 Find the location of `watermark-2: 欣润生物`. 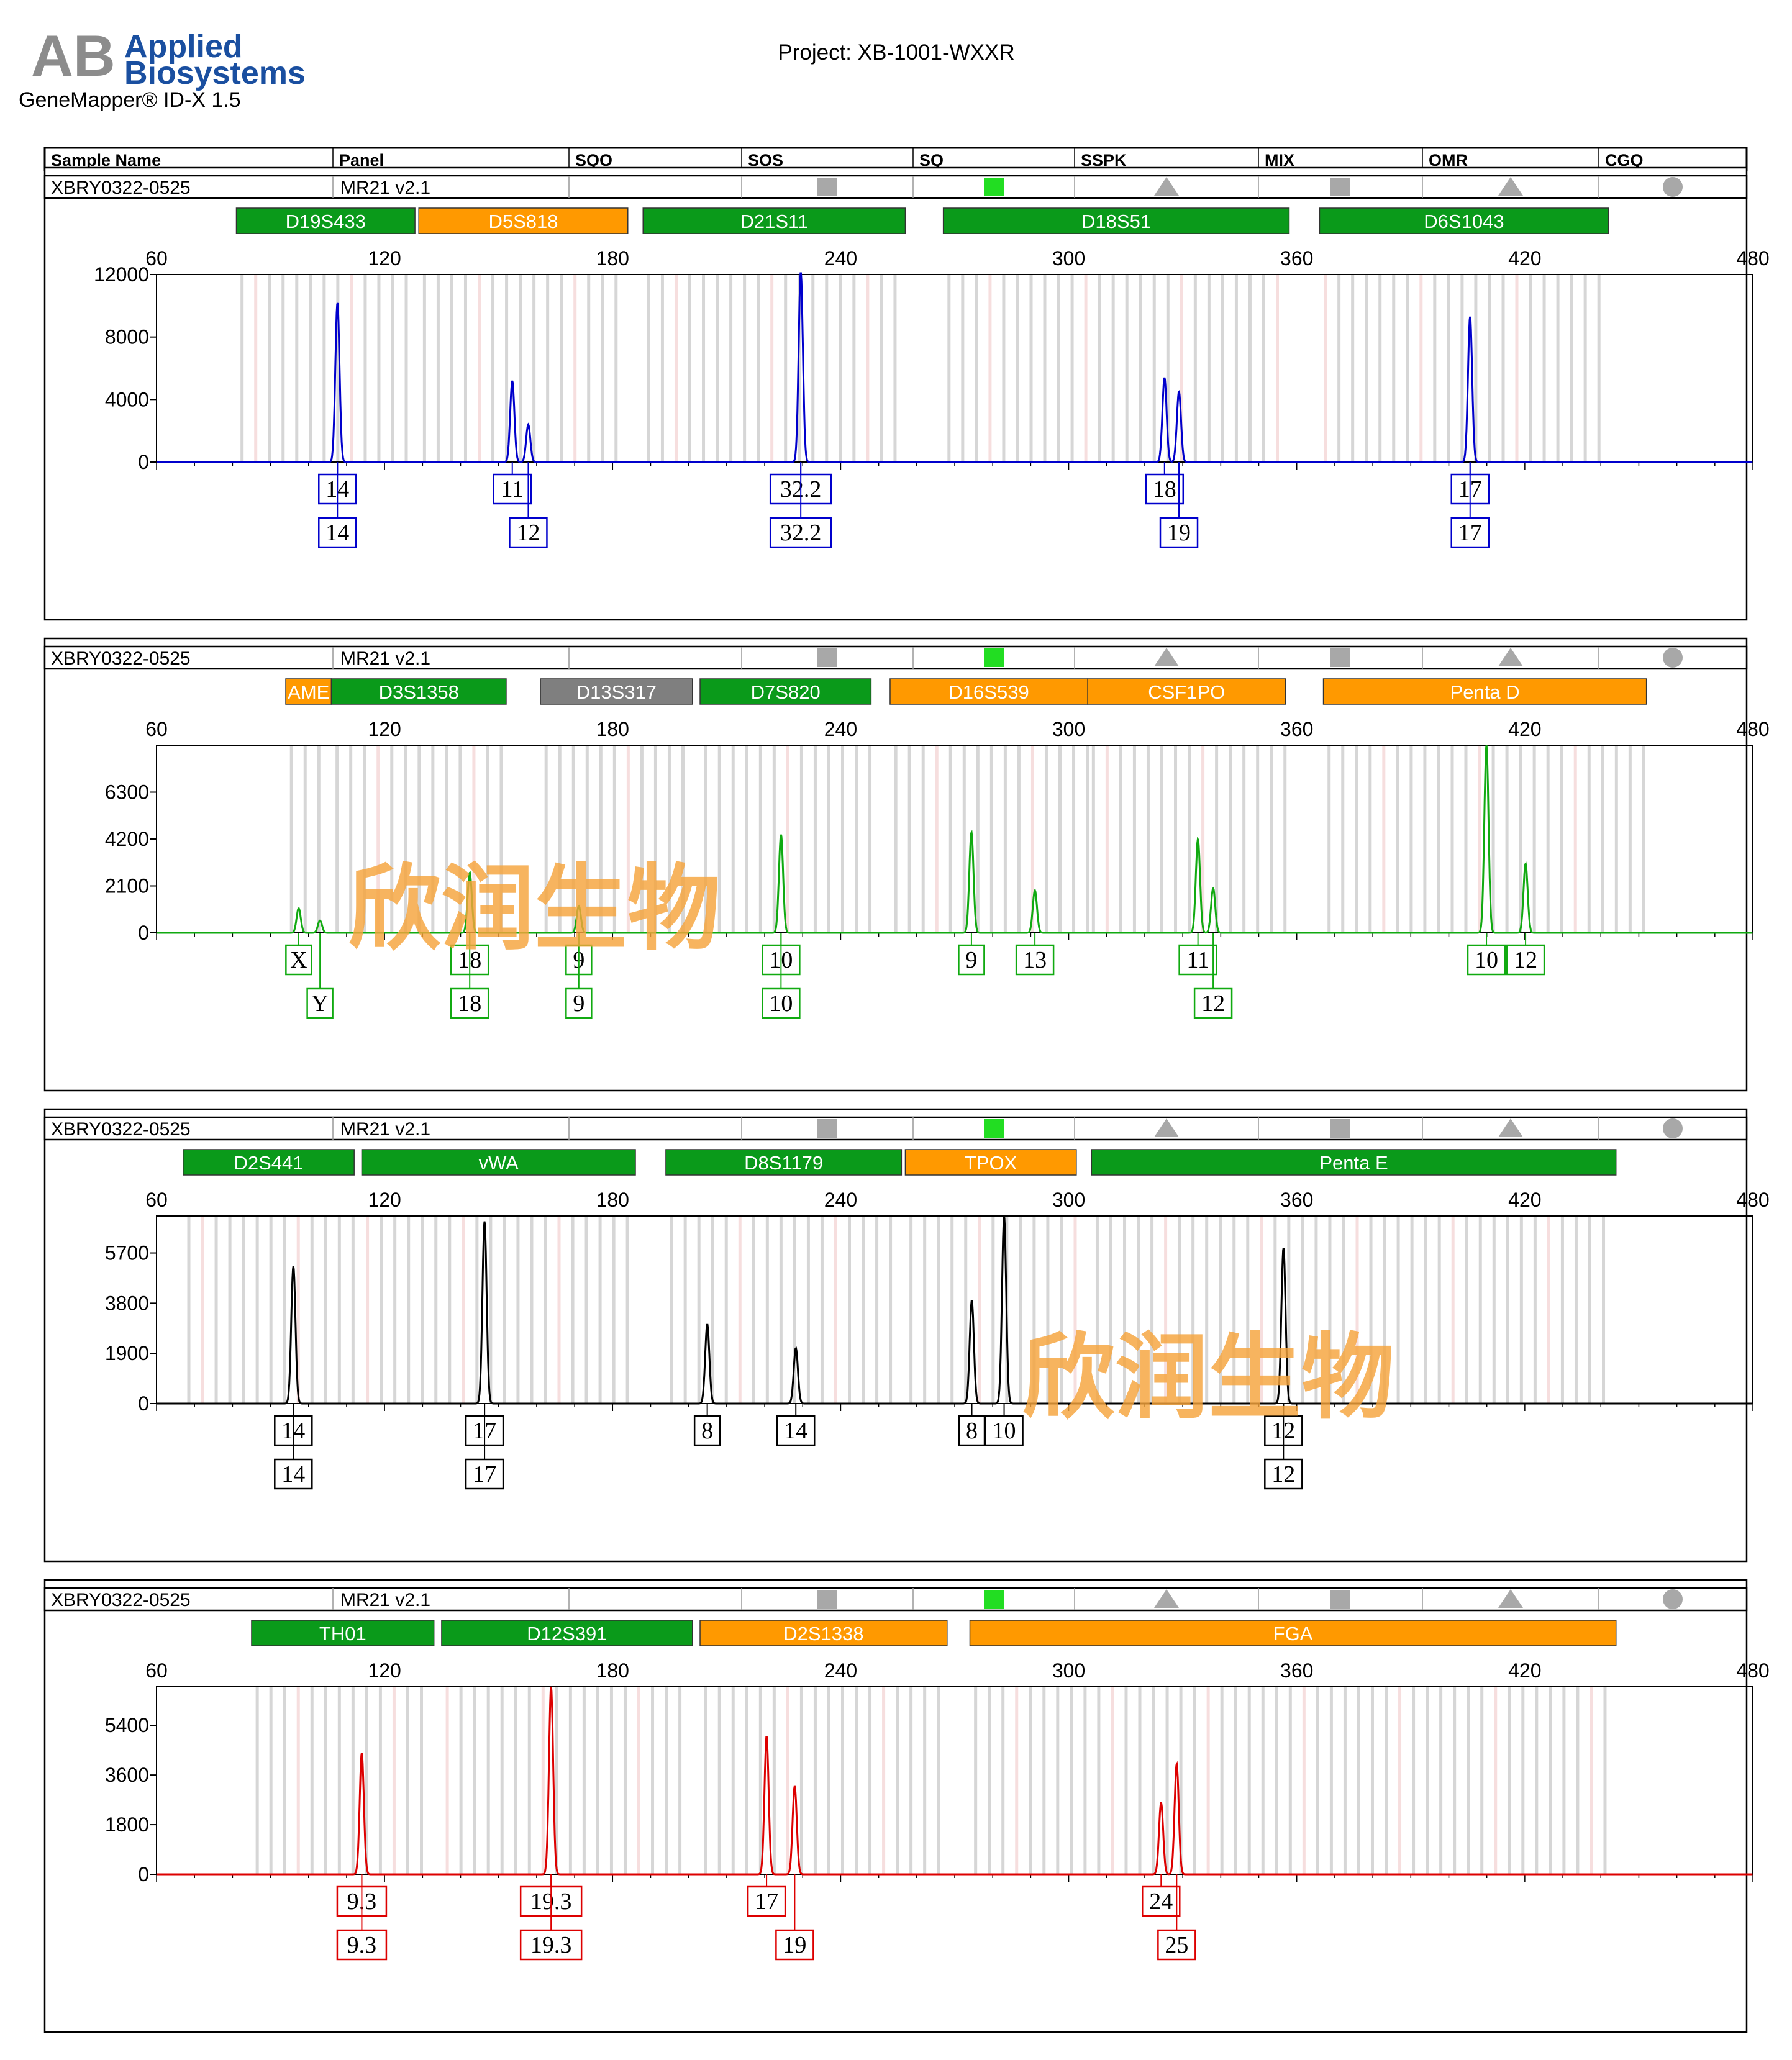

watermark-2: 欣润生物 is located at coordinates (1208, 1378).